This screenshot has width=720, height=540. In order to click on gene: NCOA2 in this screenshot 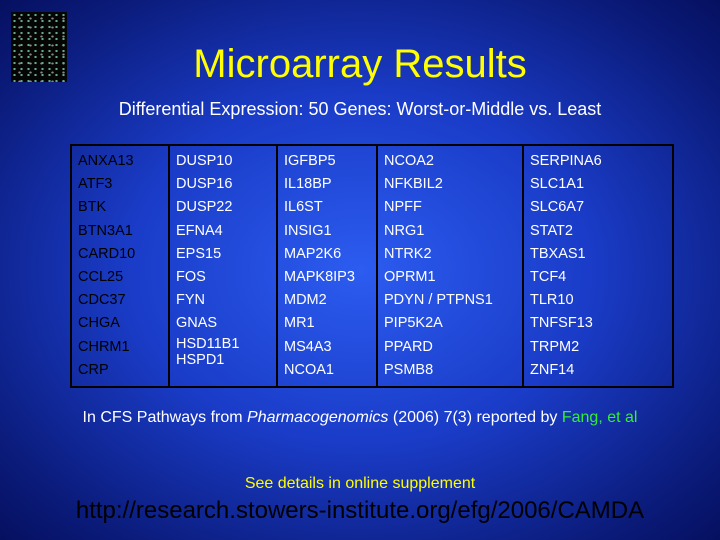, I will do `click(409, 161)`.